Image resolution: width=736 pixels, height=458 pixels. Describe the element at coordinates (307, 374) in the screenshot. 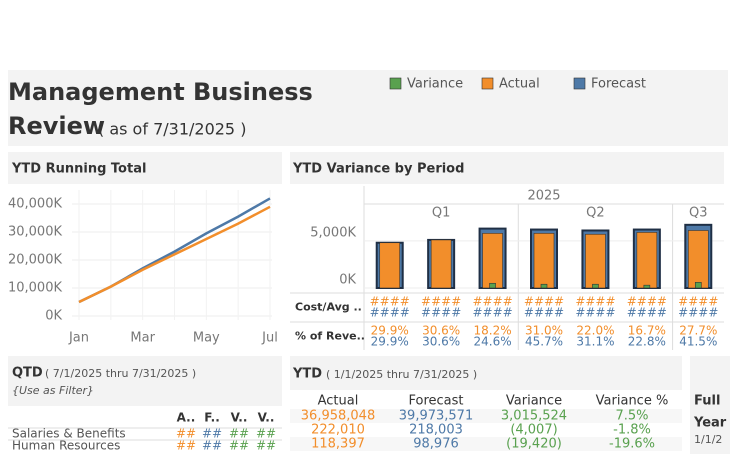

I see `section-title: YTD` at that location.